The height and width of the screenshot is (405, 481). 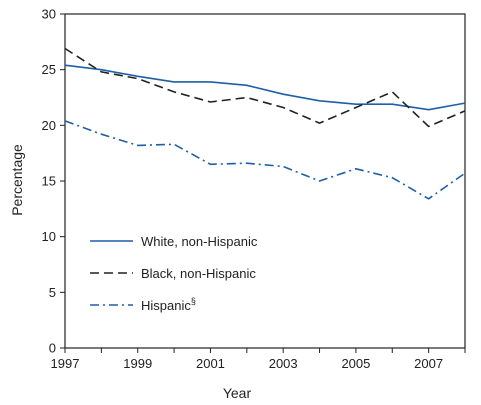 I want to click on legend-label: Hispanic§, so click(x=168, y=304).